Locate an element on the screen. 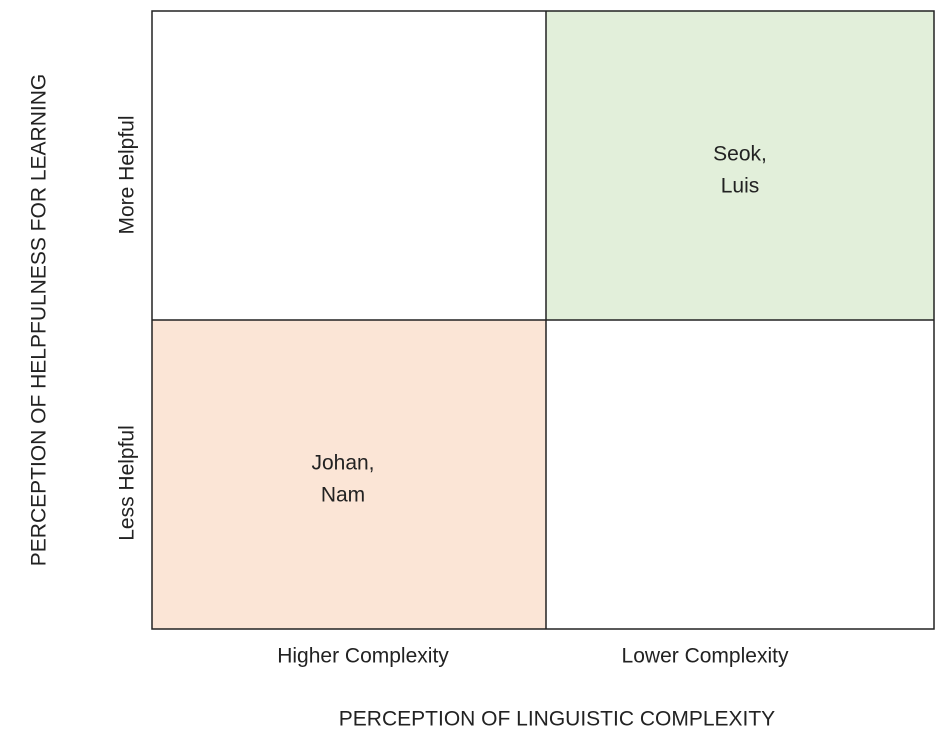 This screenshot has height=739, width=935. cell-text: Seok, is located at coordinates (740, 154).